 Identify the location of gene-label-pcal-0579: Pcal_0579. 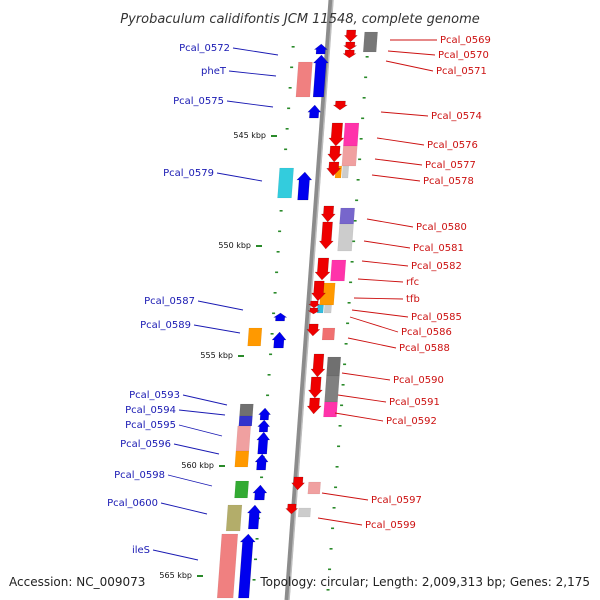
(188, 173).